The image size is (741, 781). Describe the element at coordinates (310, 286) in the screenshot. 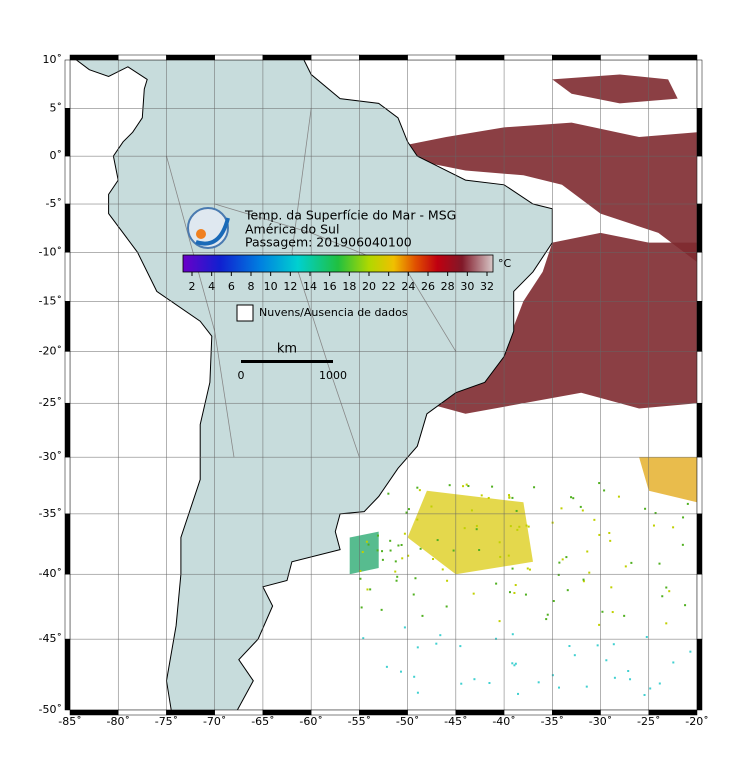

I see `colorbar-label: 14` at that location.